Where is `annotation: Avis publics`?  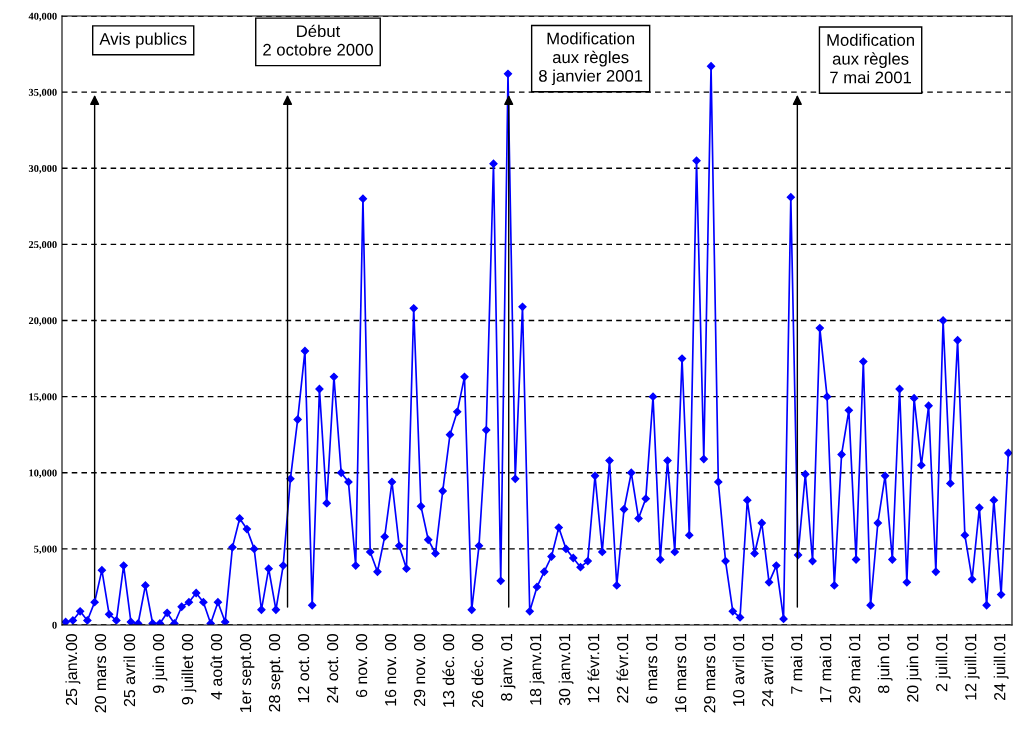 annotation: Avis publics is located at coordinates (143, 40).